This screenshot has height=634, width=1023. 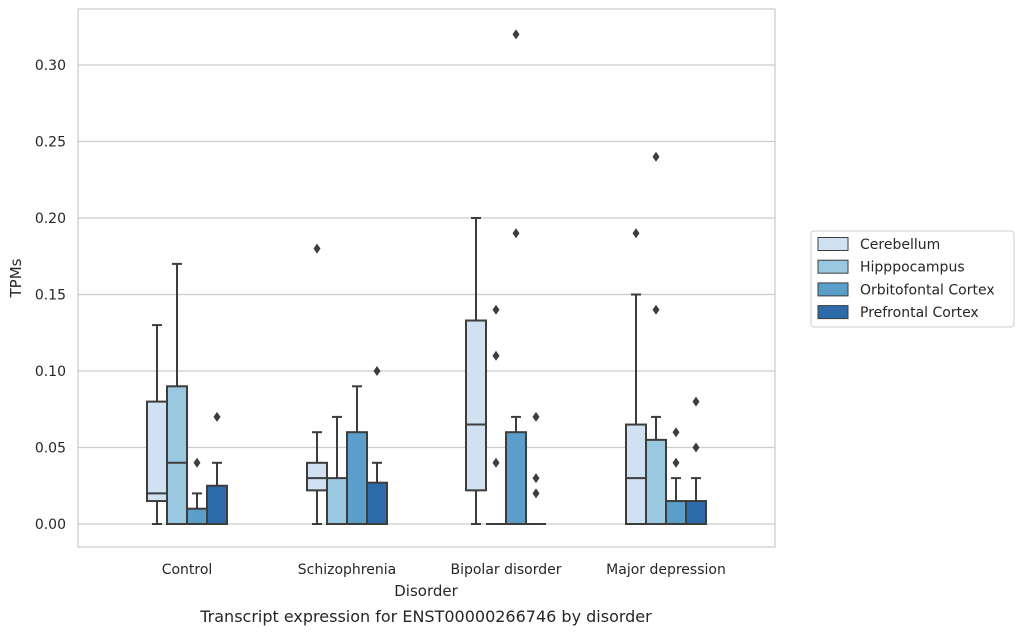 What do you see at coordinates (912, 268) in the screenshot?
I see `legend-label: Hipppocampus` at bounding box center [912, 268].